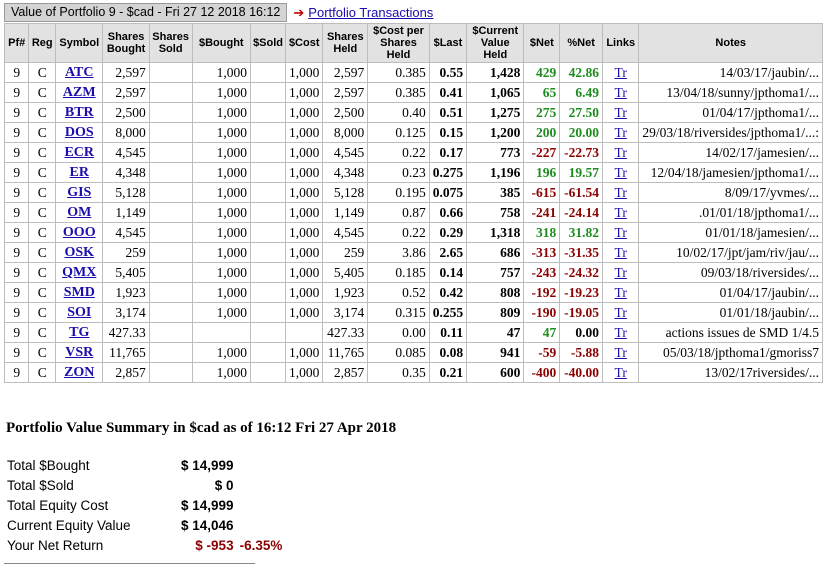 The height and width of the screenshot is (569, 829). I want to click on cell-shares-bought: 427.33, so click(126, 332).